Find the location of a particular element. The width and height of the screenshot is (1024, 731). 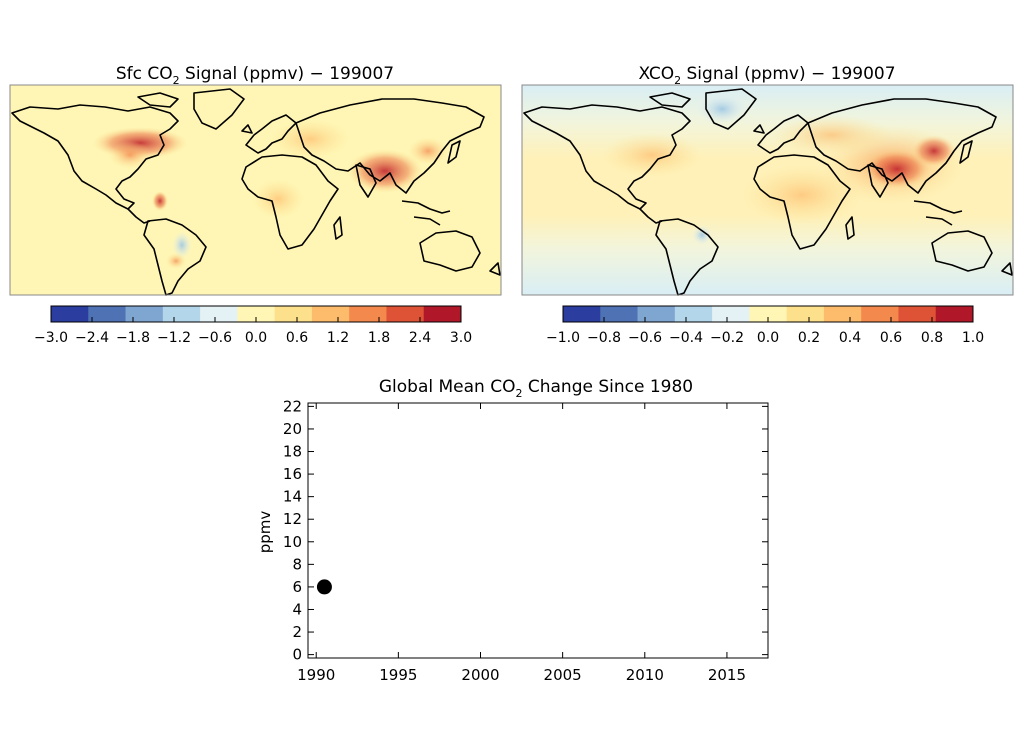

colorbar-tick-label: 3.0 is located at coordinates (461, 338).